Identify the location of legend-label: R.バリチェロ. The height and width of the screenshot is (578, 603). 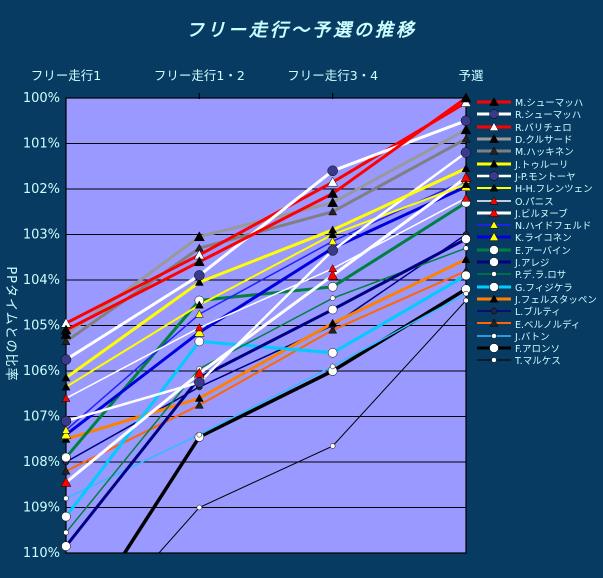
(543, 128).